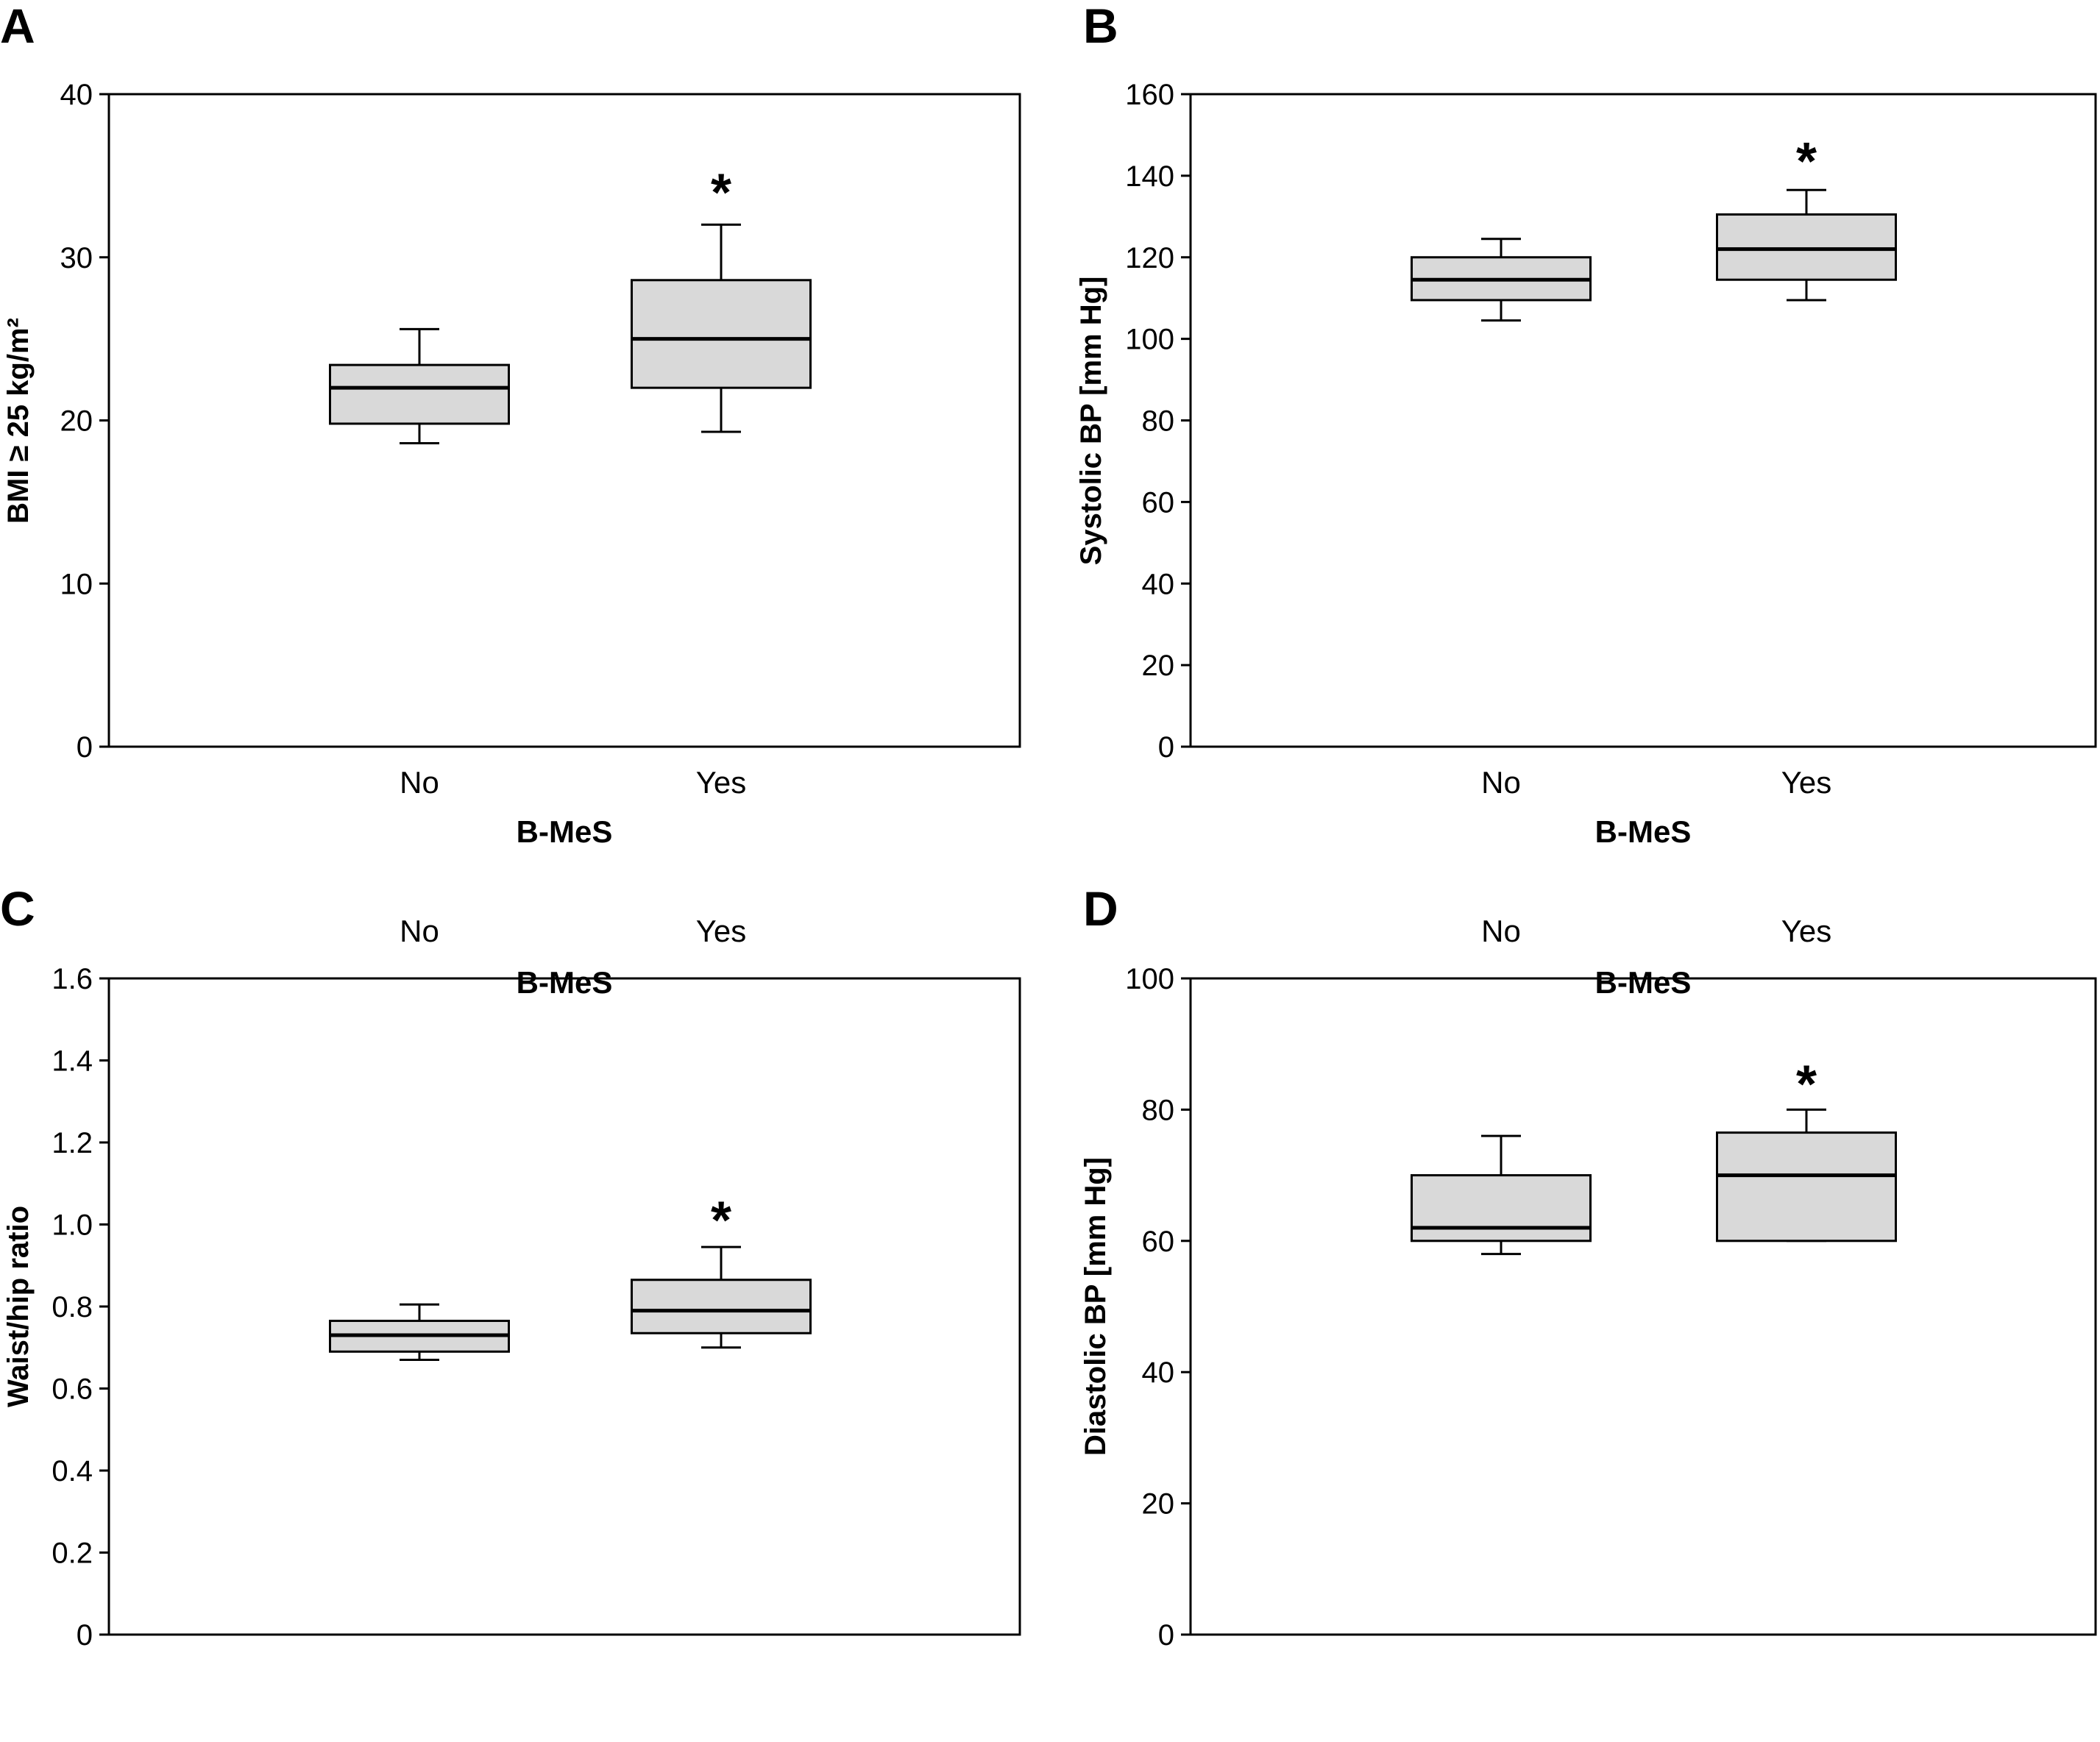 This screenshot has width=2100, height=1742. I want to click on panel-letter: A, so click(18, 26).